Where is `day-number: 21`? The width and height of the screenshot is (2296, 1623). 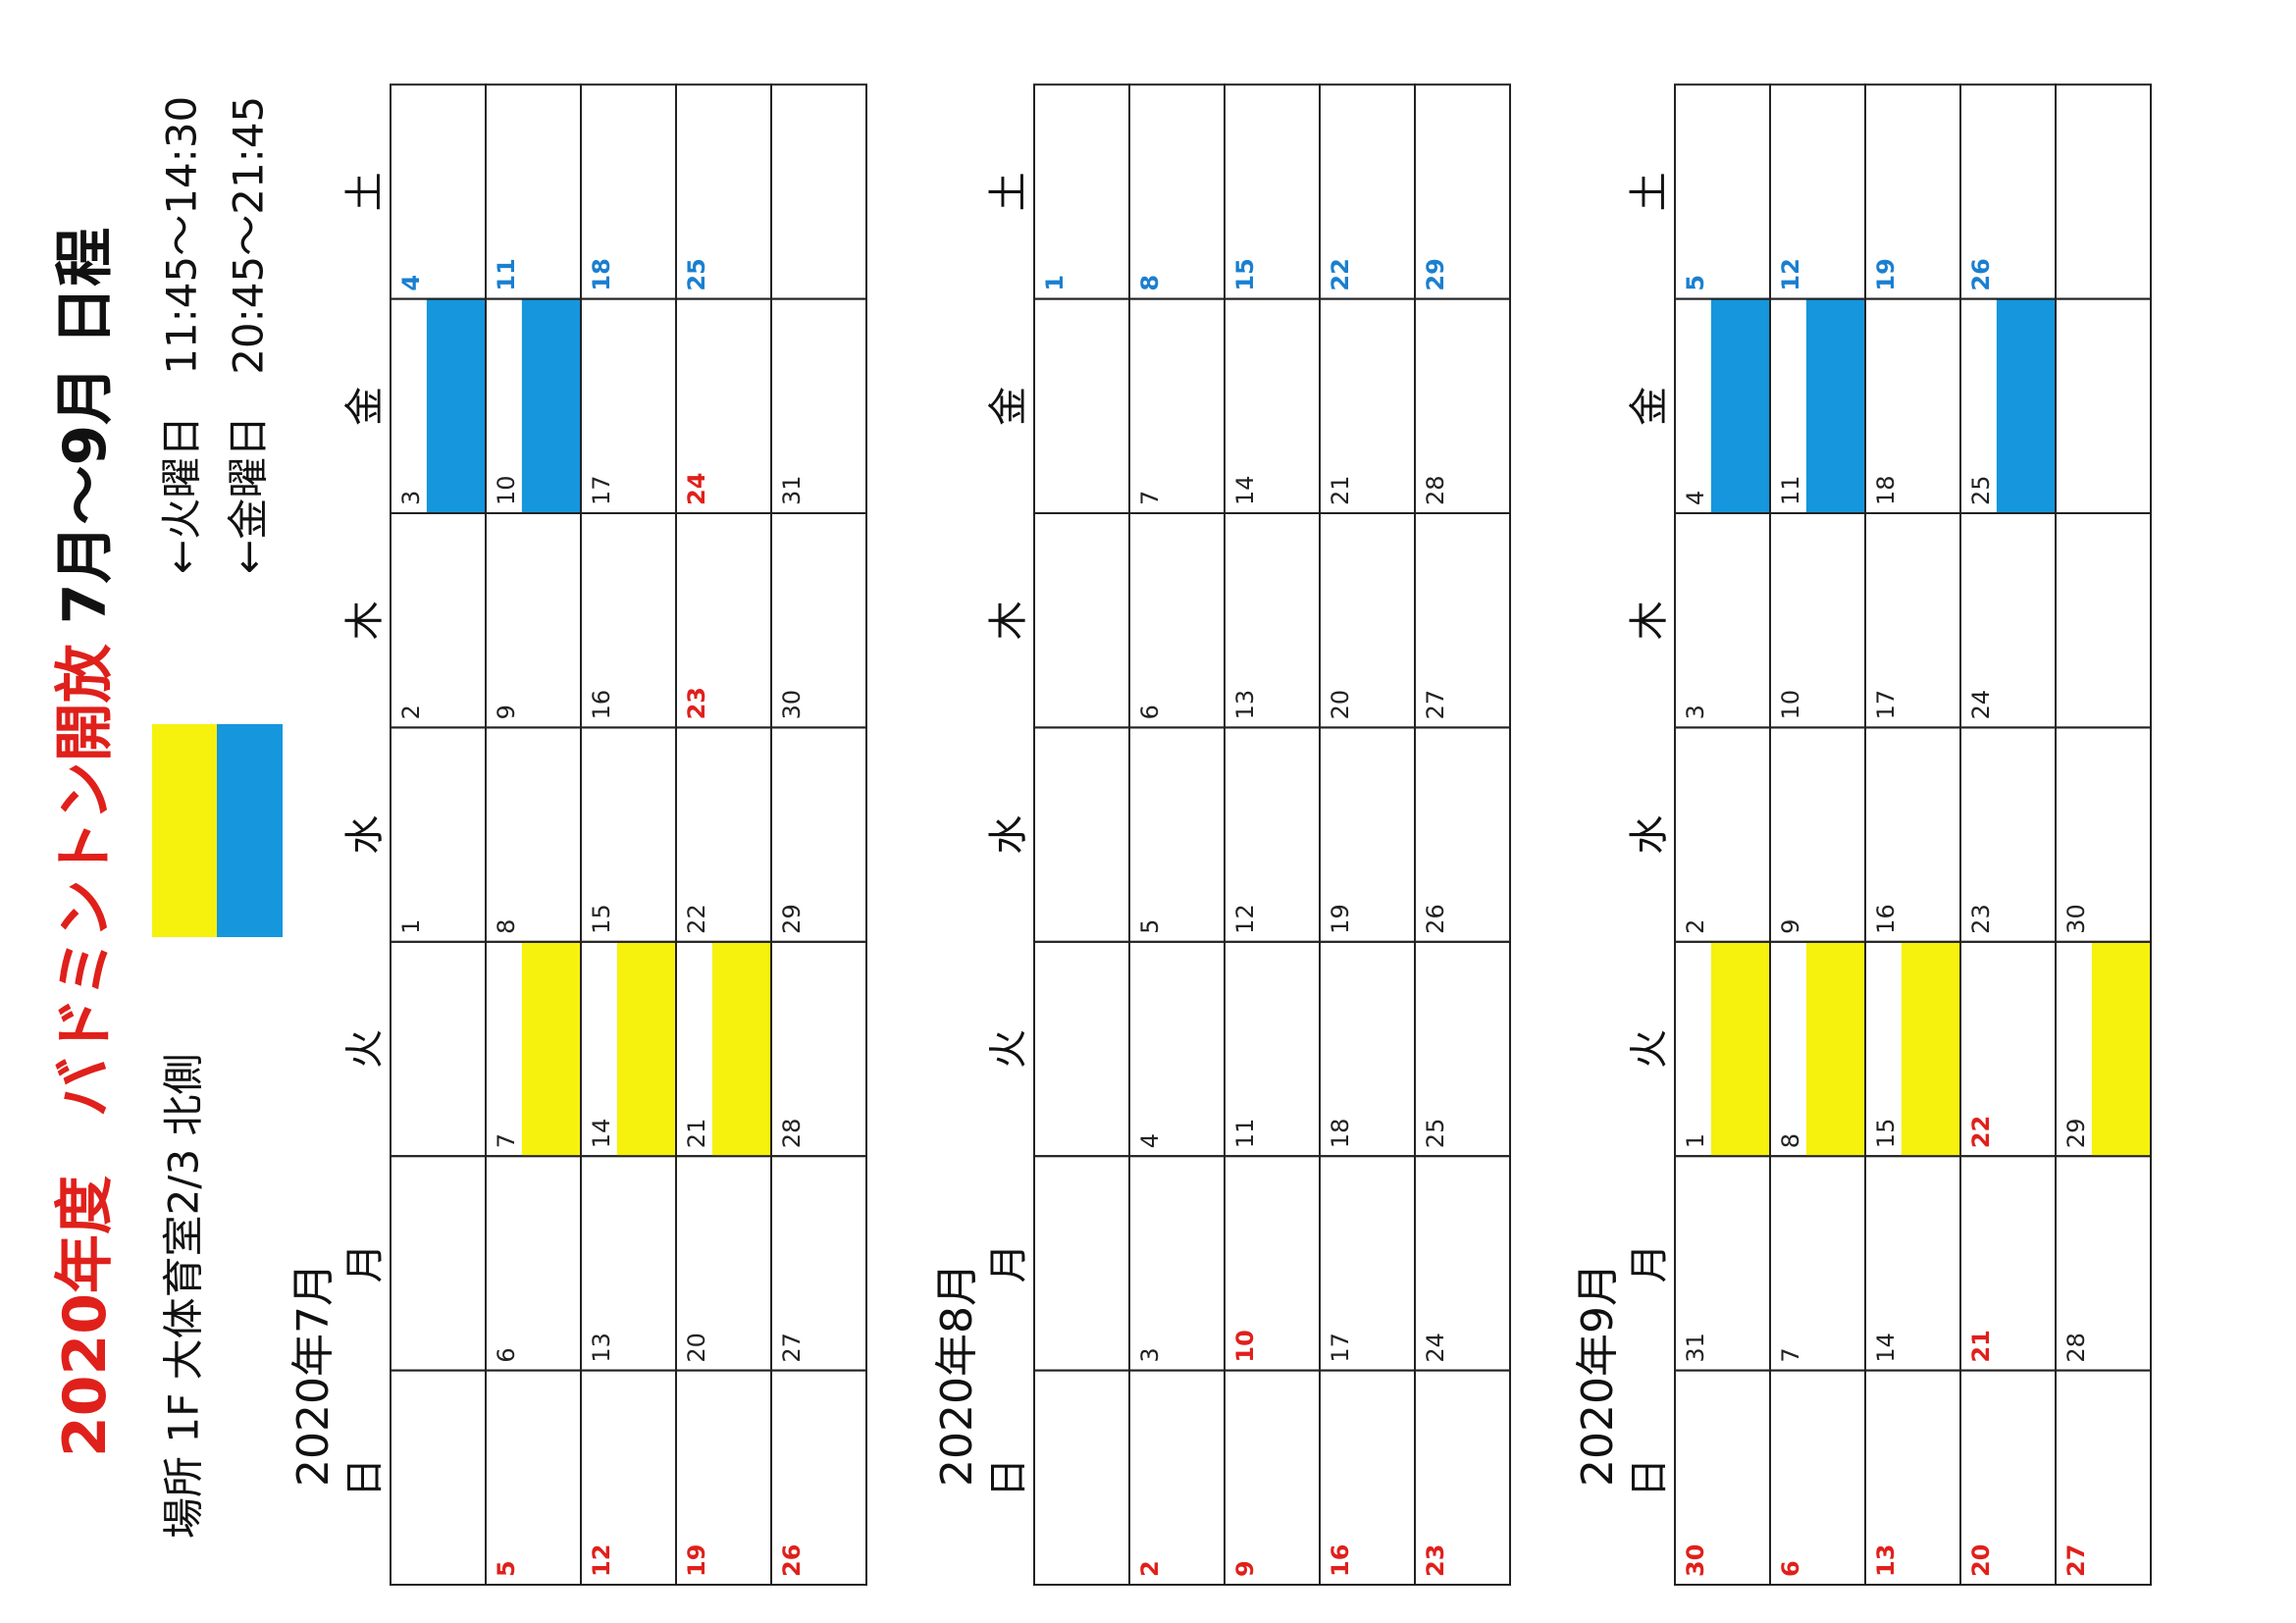 day-number: 21 is located at coordinates (1981, 1346).